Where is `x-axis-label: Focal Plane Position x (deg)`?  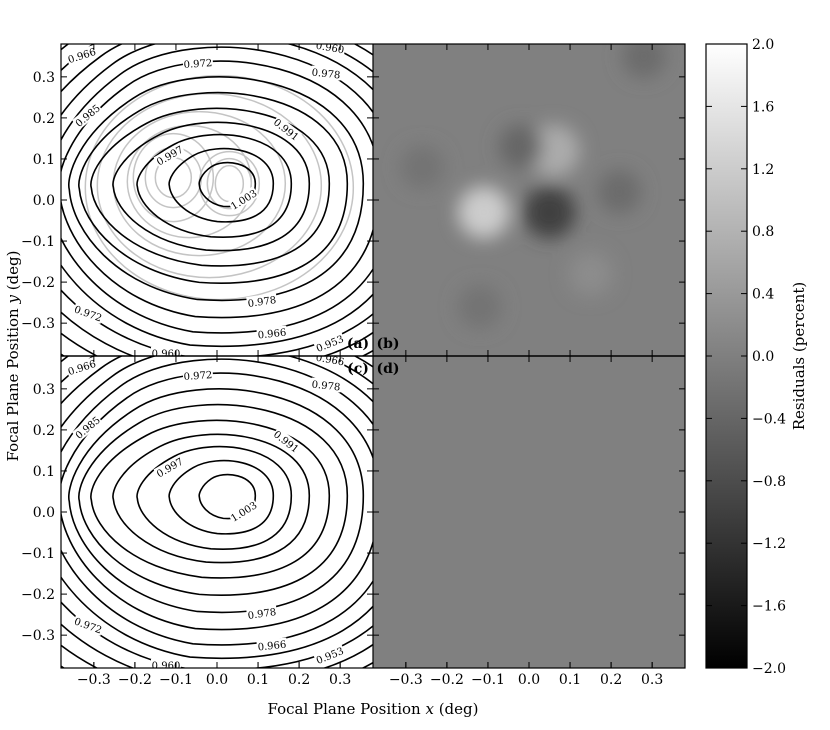
x-axis-label: Focal Plane Position x (deg) is located at coordinates (373, 709).